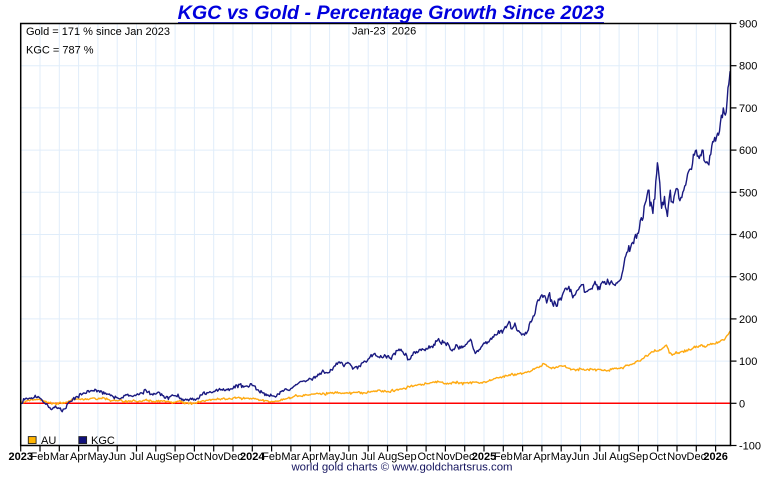 The height and width of the screenshot is (480, 772). I want to click on svg-text: 400, so click(748, 236).